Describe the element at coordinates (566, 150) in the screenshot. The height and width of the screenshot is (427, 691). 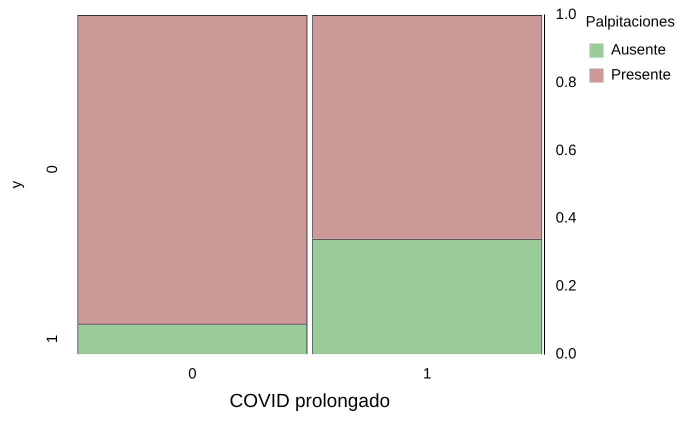
I see `y-tick-label: 0.6` at that location.